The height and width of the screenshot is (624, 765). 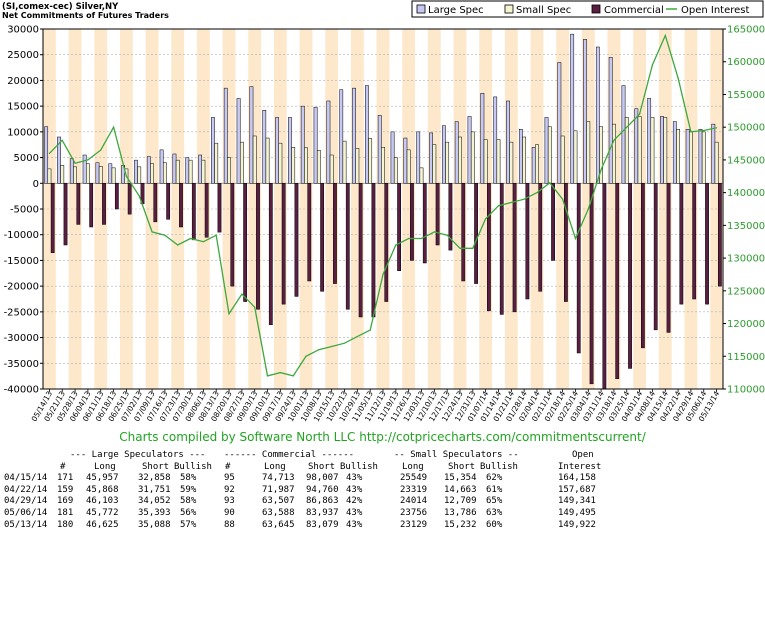 I want to click on table-cell-small-long: 23756, so click(x=414, y=512).